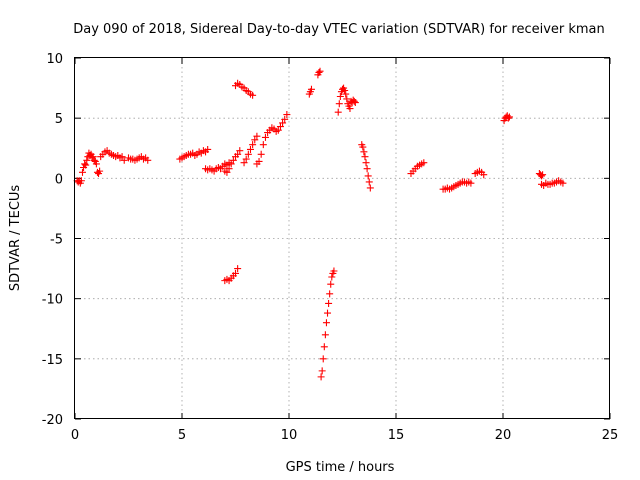 Image resolution: width=640 pixels, height=480 pixels. I want to click on y-axis-title: SDTVAR / TECUs, so click(15, 238).